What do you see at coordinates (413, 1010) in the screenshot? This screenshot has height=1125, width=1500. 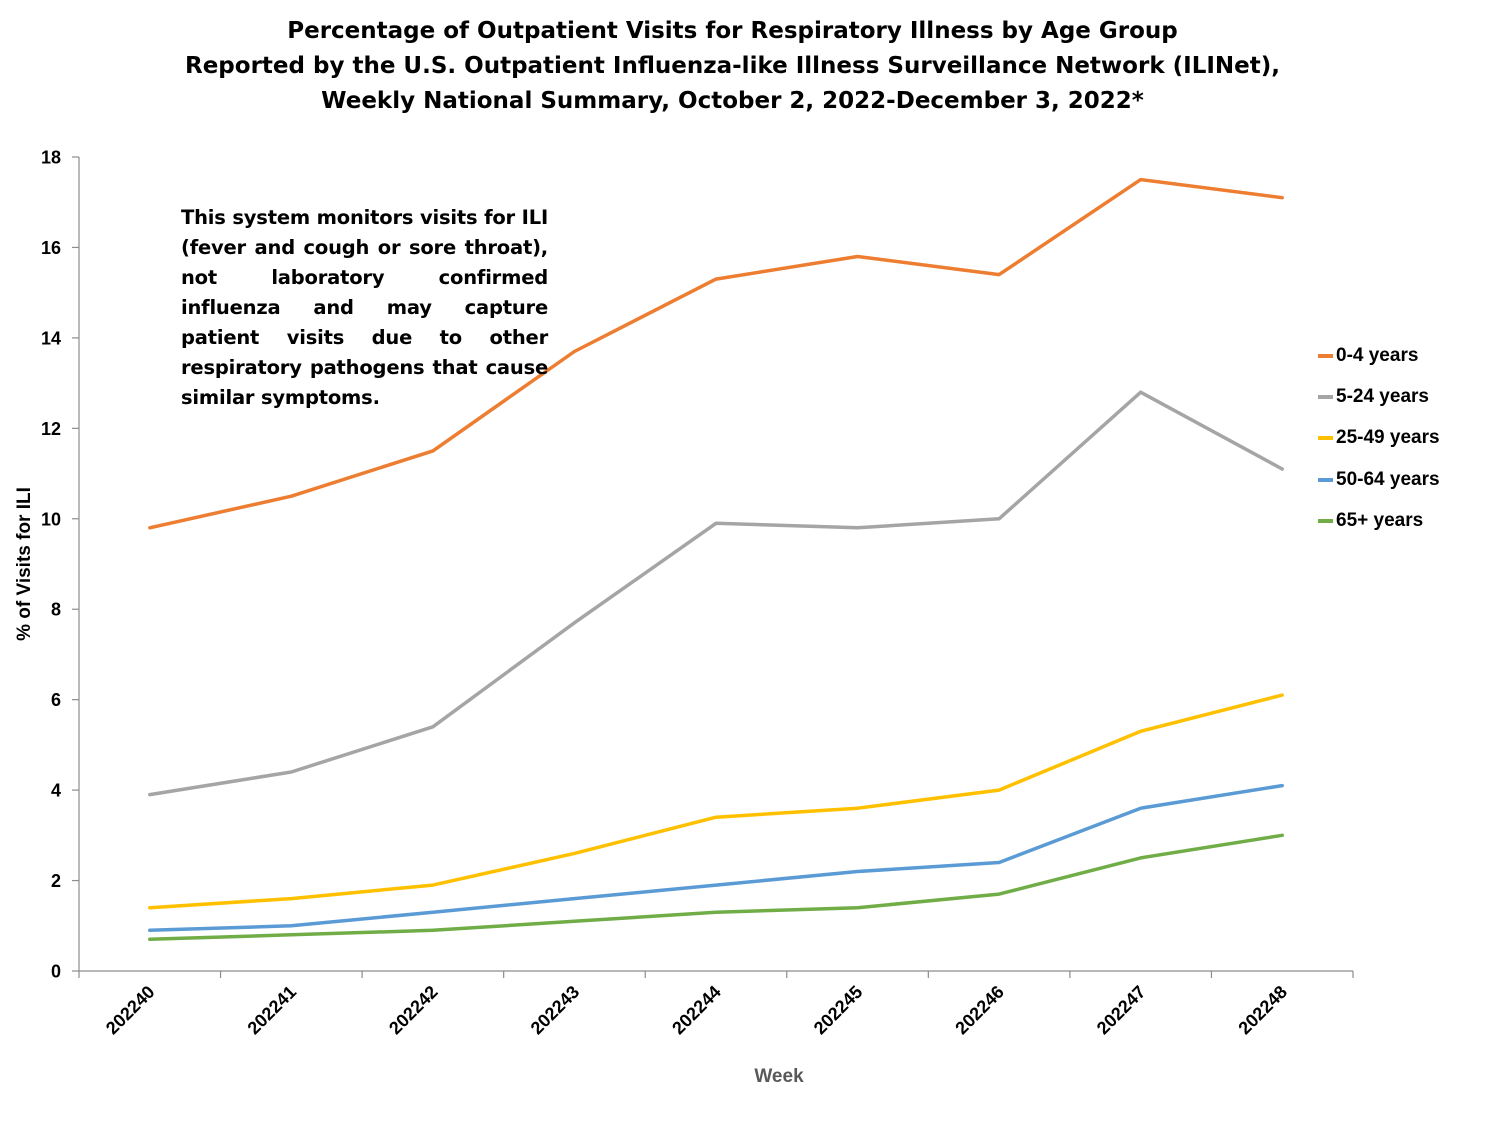 I see `x-tick-label: 202242` at bounding box center [413, 1010].